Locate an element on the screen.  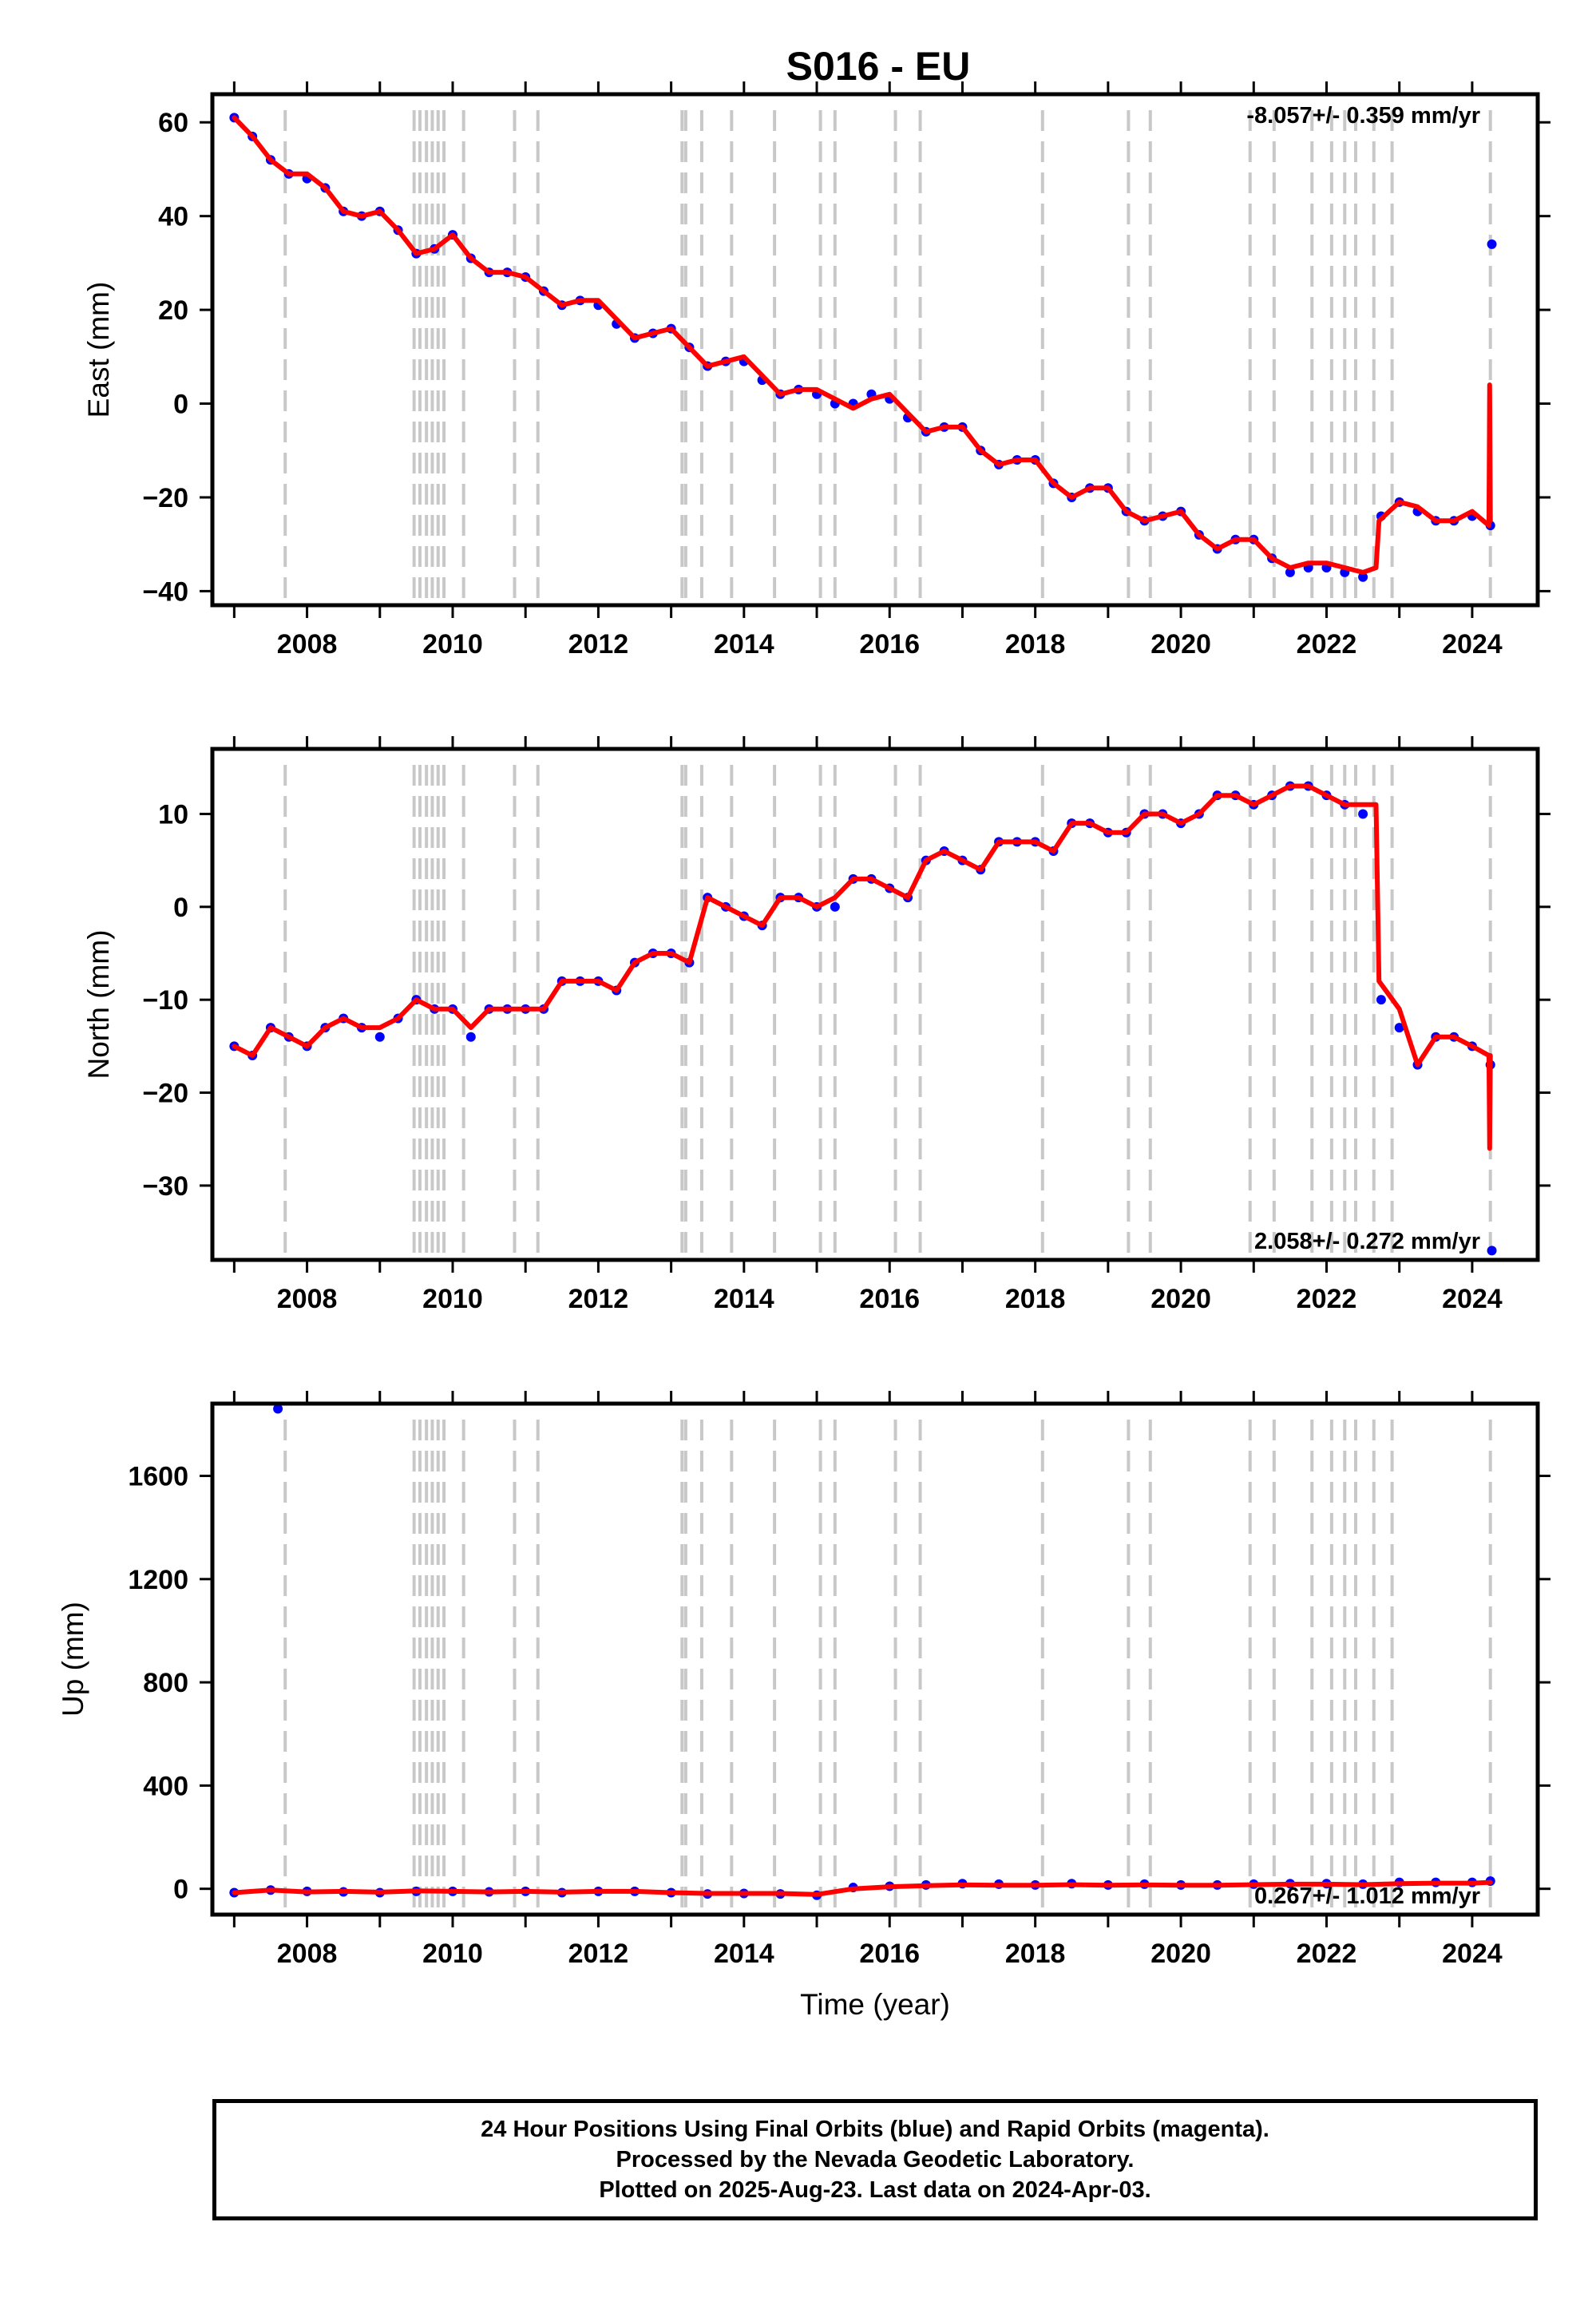
y-tick-label: −10 is located at coordinates (165, 1000).